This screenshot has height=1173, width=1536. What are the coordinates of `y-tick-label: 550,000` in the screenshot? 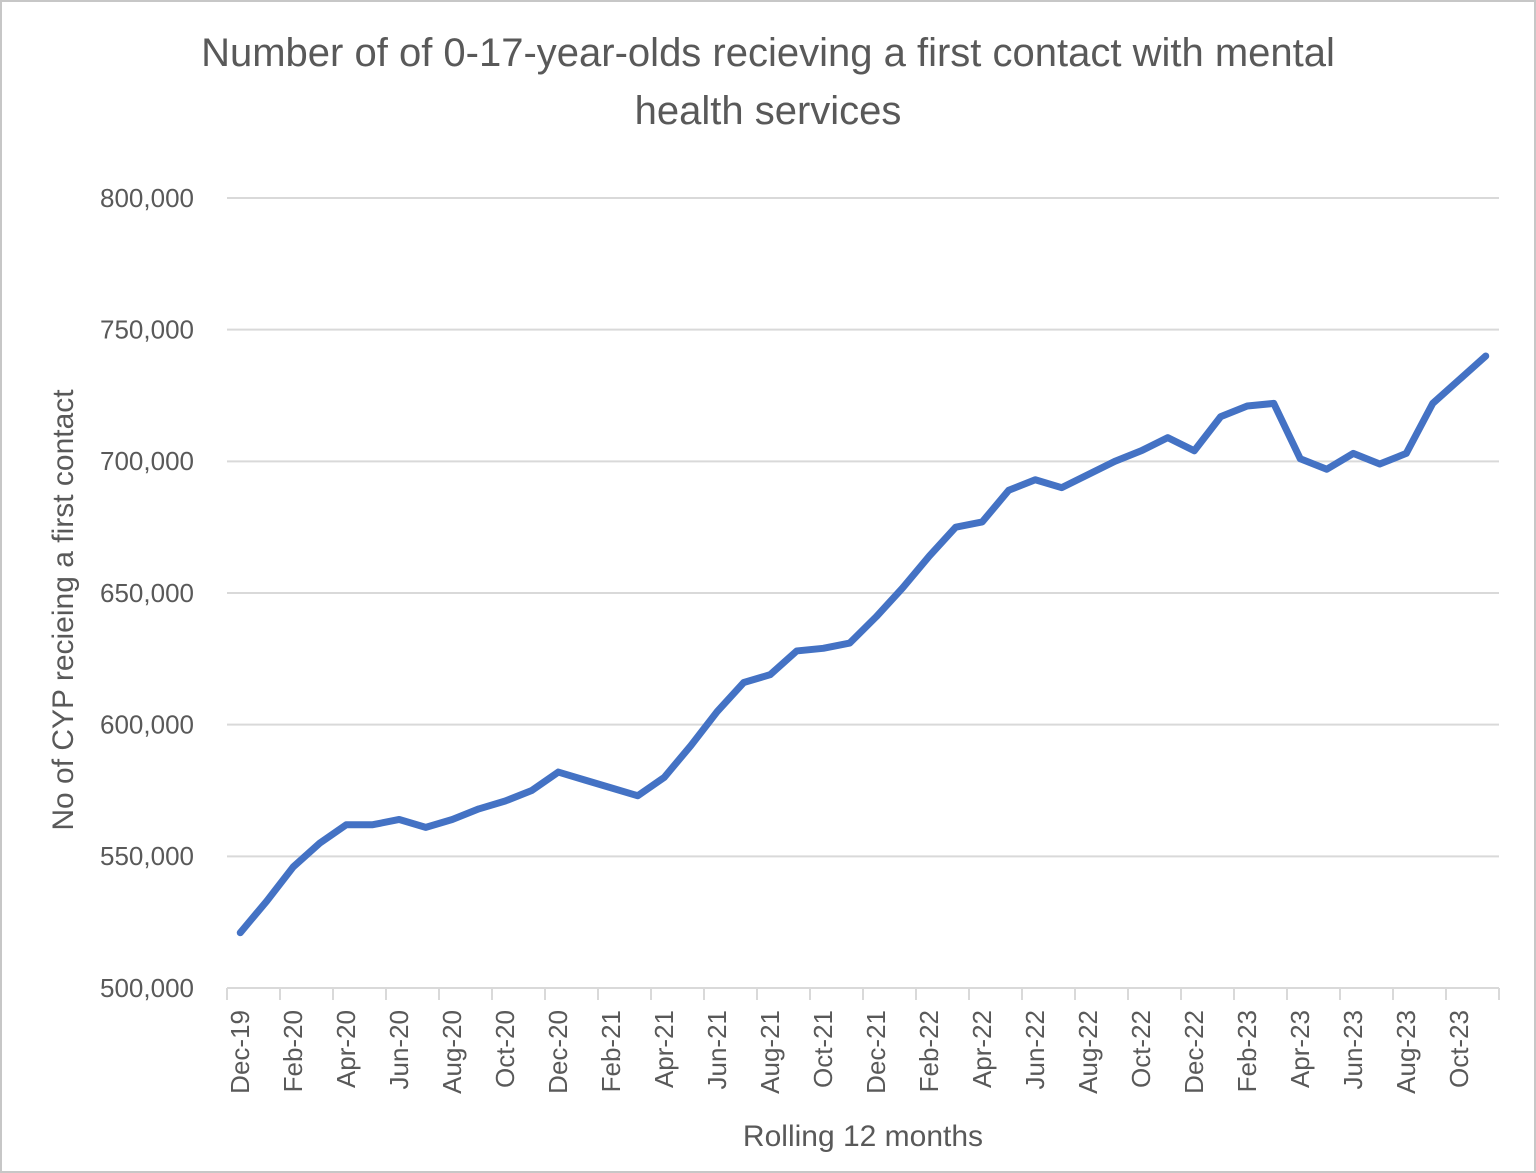 It's located at (147, 856).